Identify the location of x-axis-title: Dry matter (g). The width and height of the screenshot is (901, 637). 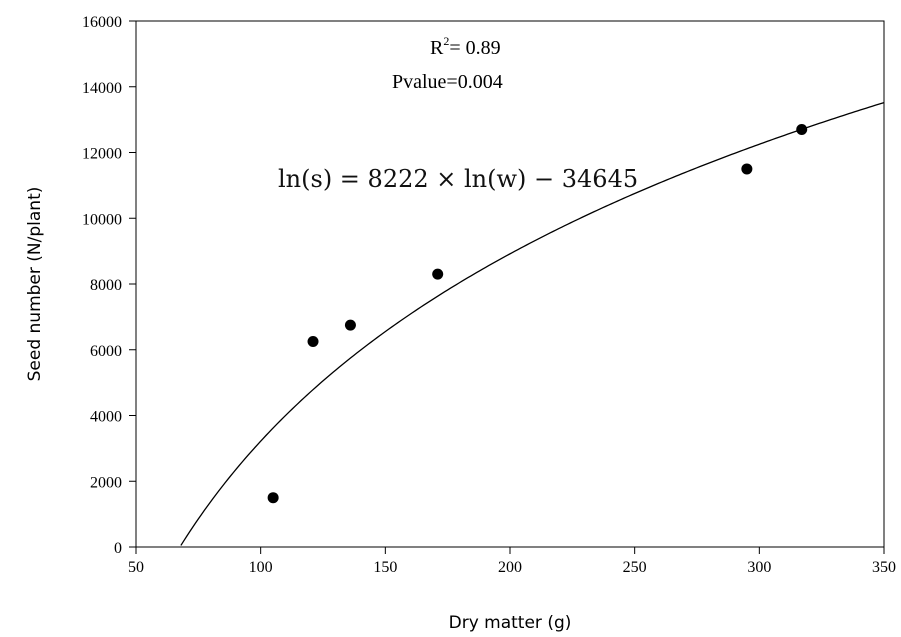
(510, 623).